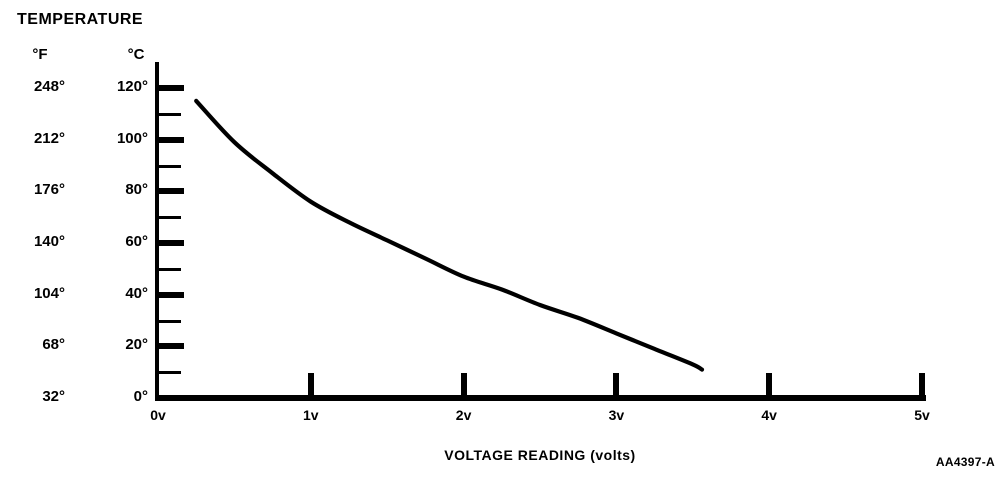 The width and height of the screenshot is (1008, 502). What do you see at coordinates (80, 19) in the screenshot?
I see `chart-title: TEMPERATURE` at bounding box center [80, 19].